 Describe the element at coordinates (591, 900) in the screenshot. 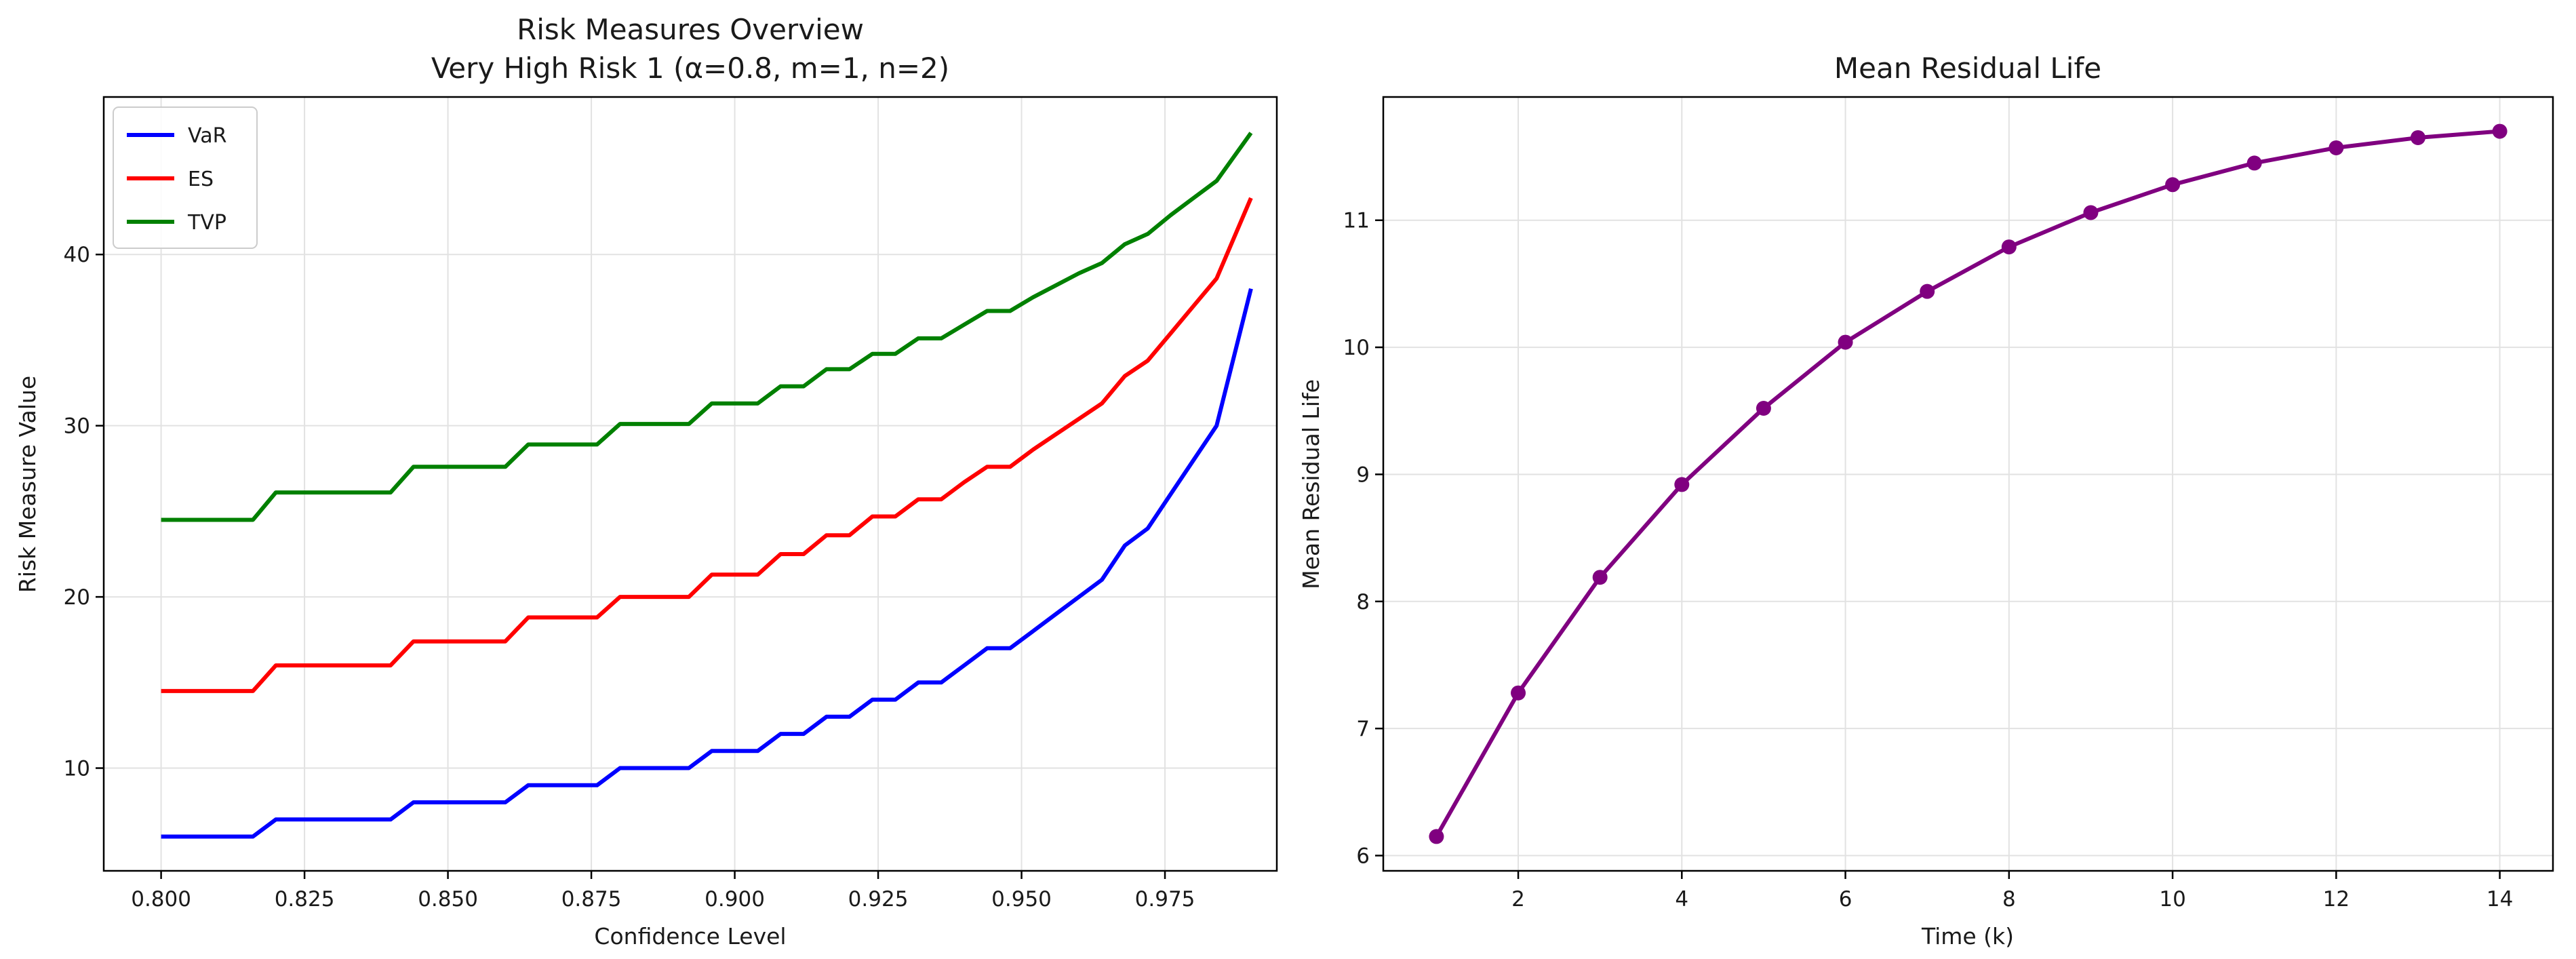

I see `x-tick-label: 0.875` at that location.